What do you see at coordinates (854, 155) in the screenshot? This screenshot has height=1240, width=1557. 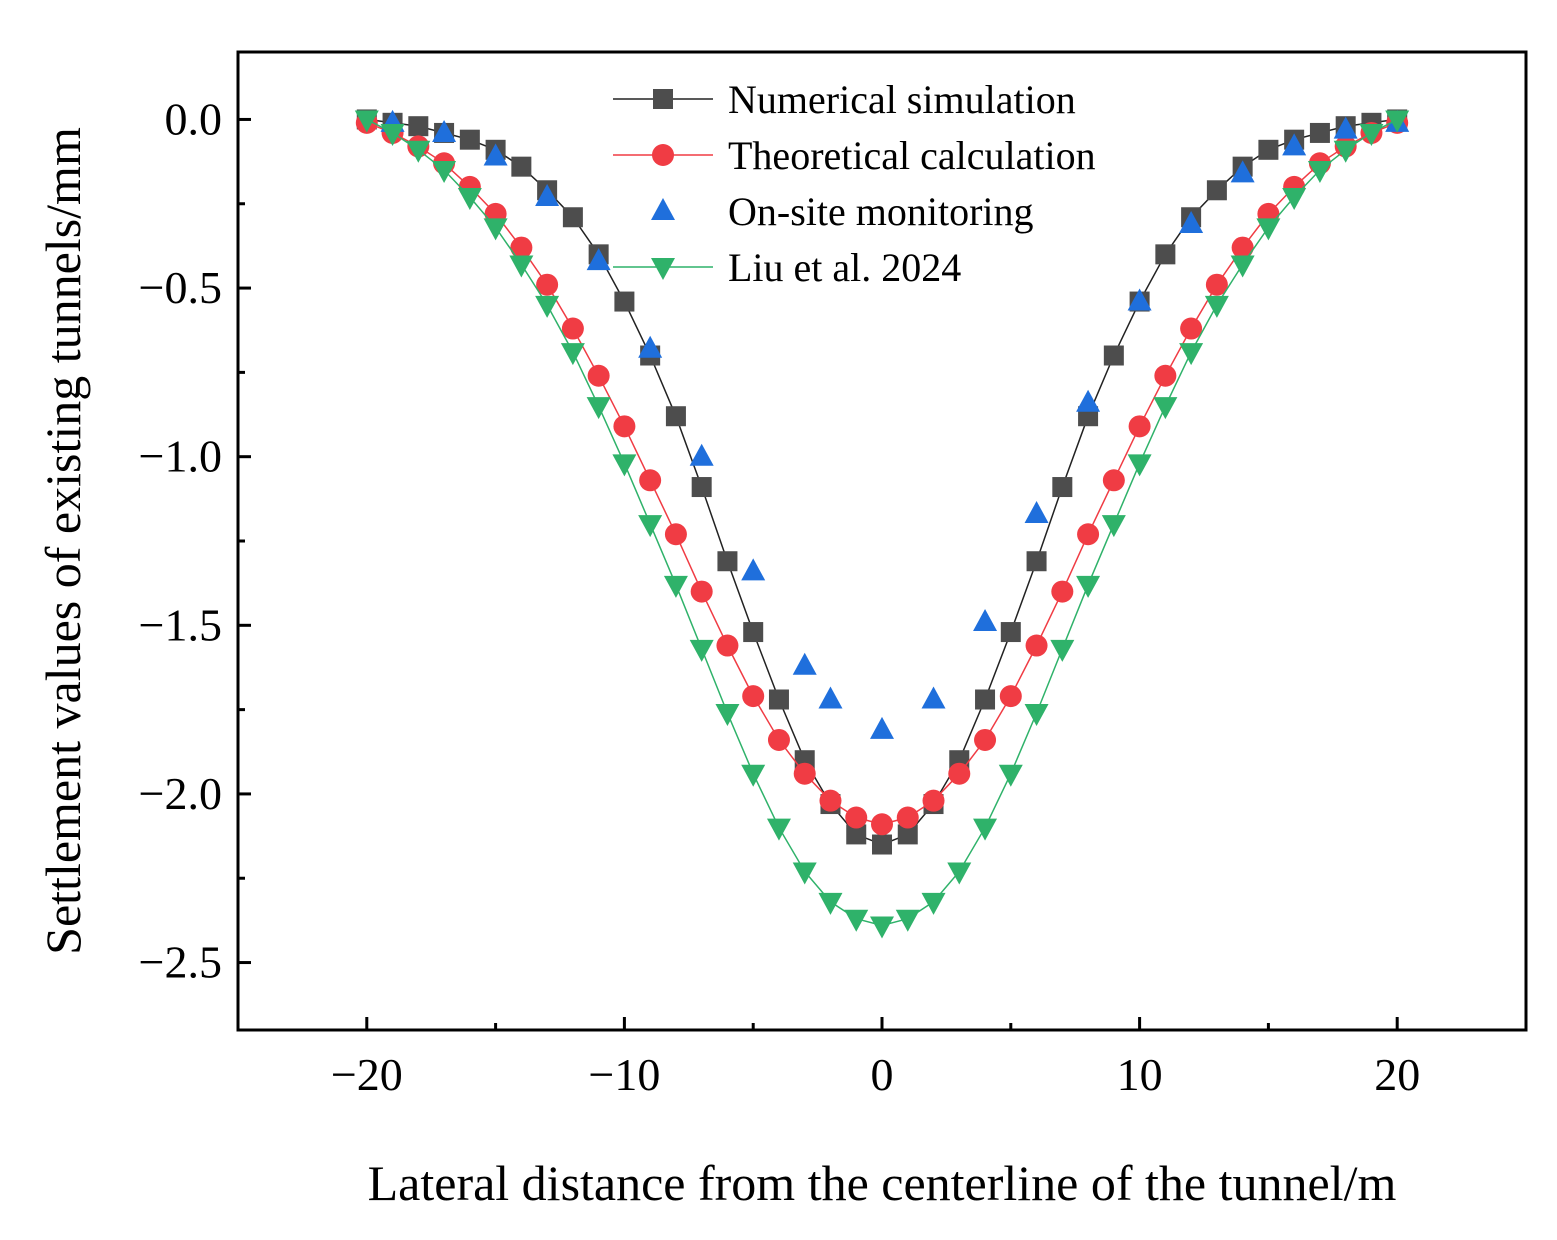 I see `legend-item: Theoretical calculation` at bounding box center [854, 155].